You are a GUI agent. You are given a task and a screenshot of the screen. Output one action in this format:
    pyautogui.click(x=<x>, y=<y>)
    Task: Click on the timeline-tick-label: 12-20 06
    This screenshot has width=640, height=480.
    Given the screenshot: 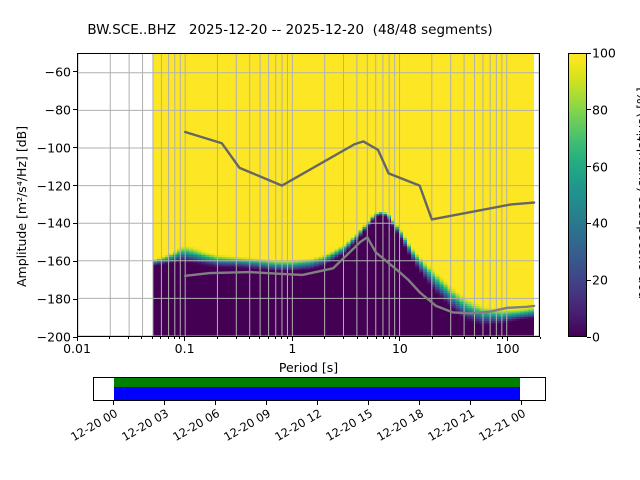 What is the action you would take?
    pyautogui.click(x=196, y=425)
    